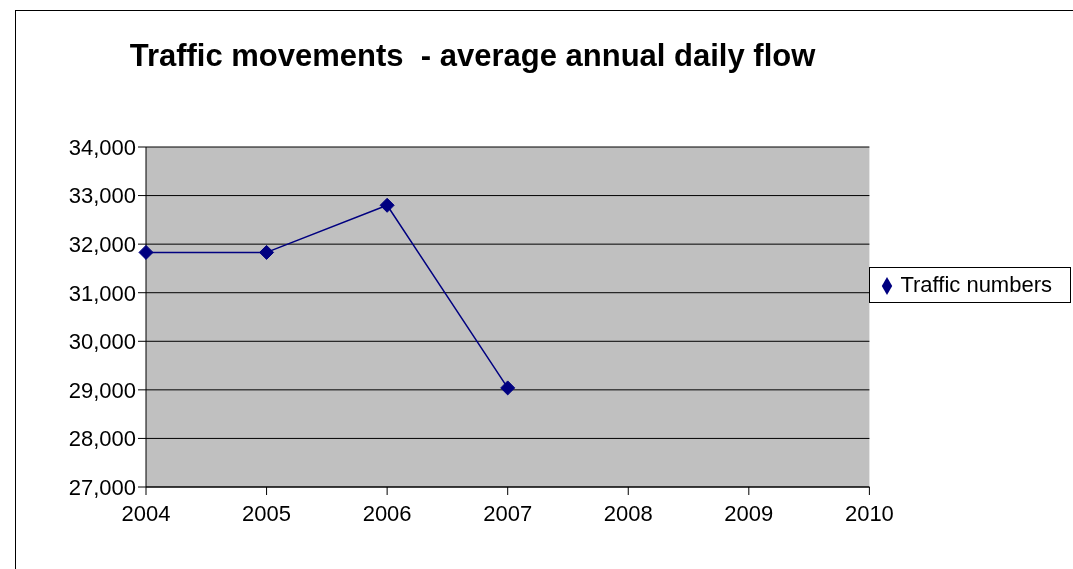 The image size is (1073, 569). Describe the element at coordinates (102, 439) in the screenshot. I see `y-tick-label: 28,000` at that location.